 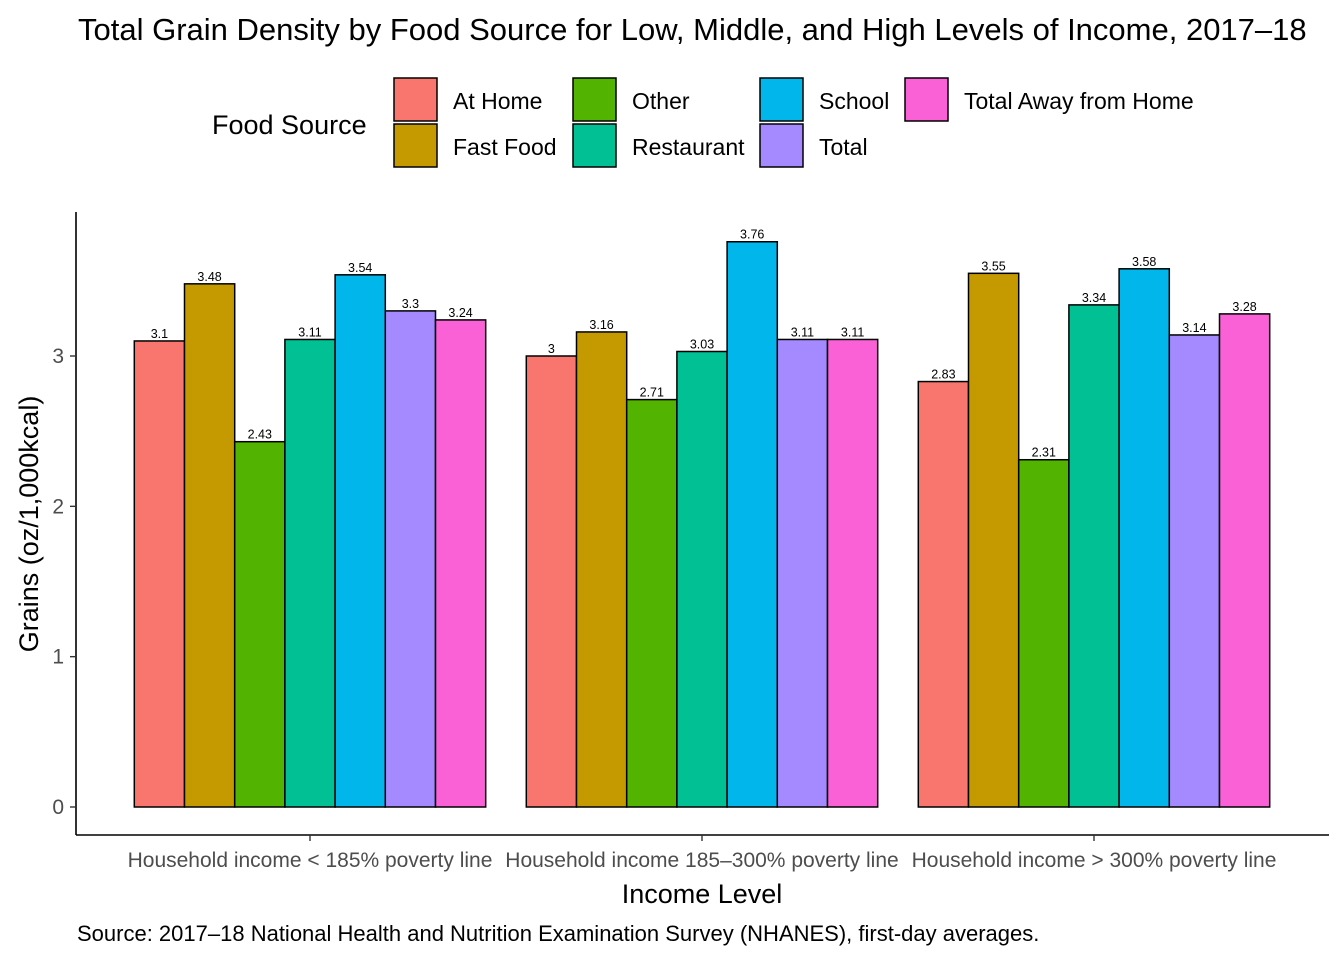 I want to click on bar-value-label: 3.55, so click(x=993, y=266).